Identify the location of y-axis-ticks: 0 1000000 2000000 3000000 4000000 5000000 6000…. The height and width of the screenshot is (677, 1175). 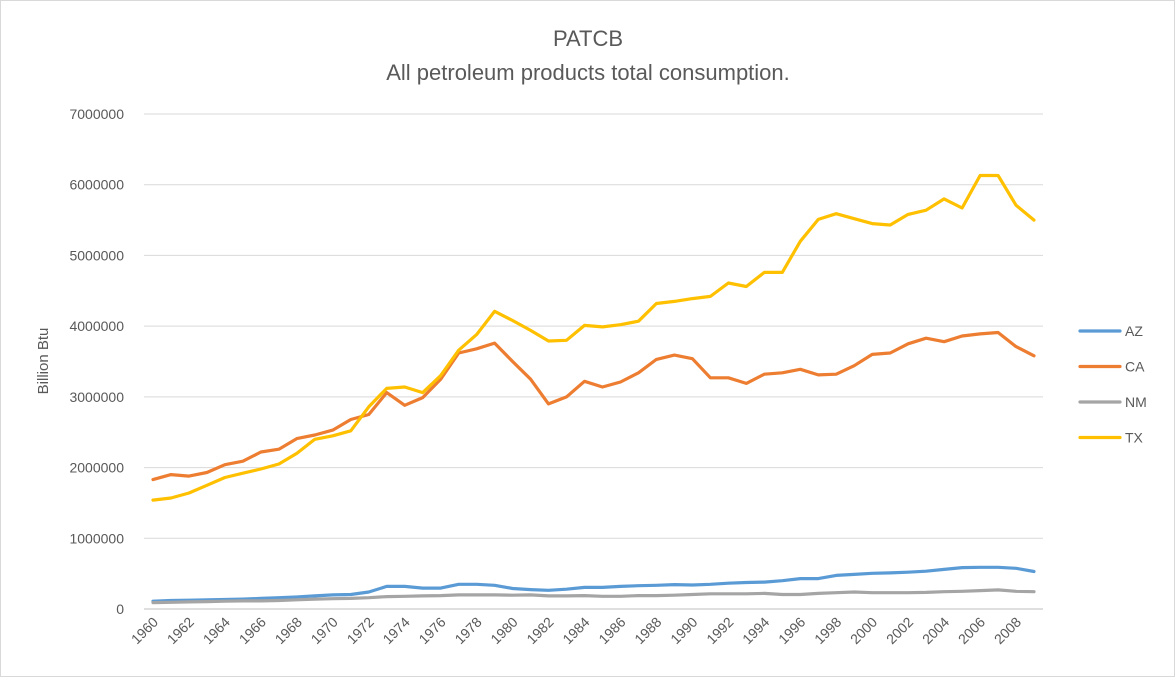
(96, 361).